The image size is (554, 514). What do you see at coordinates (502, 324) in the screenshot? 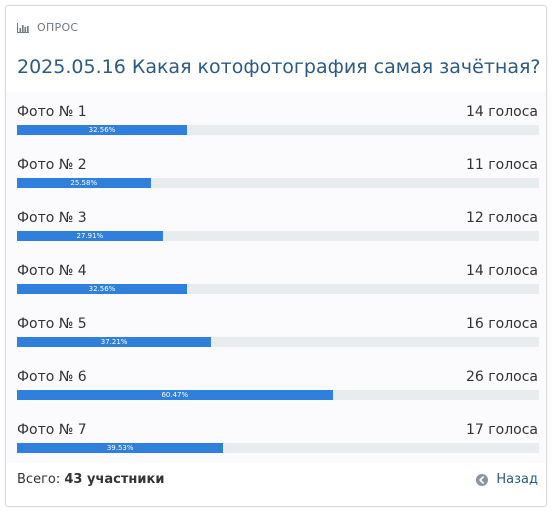
I see `option-votes: 16 голоса` at bounding box center [502, 324].